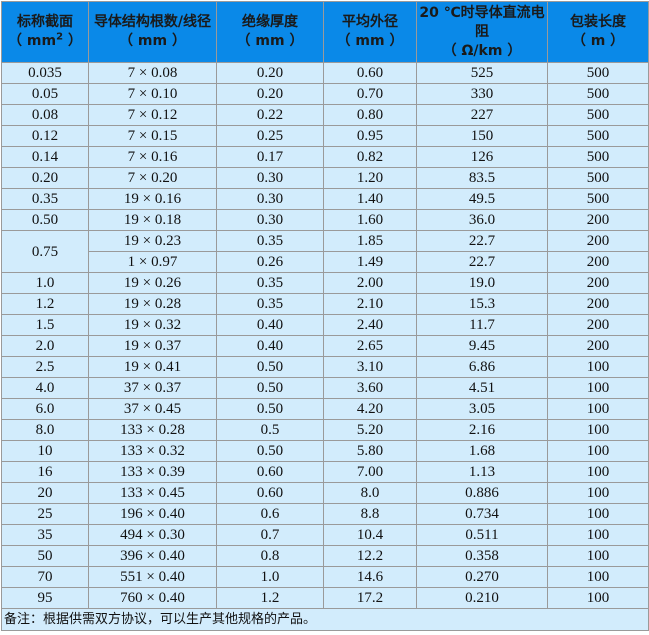 This screenshot has height=635, width=649. What do you see at coordinates (270, 73) in the screenshot?
I see `cell-insulation-thickness: 0.20` at bounding box center [270, 73].